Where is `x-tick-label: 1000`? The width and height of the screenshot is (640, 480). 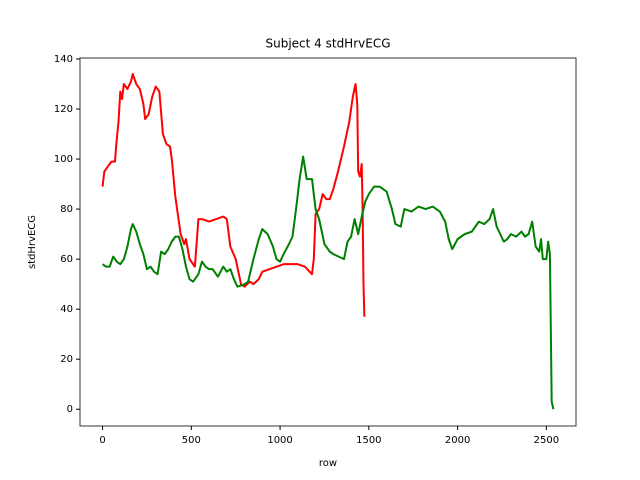 x-tick-label: 1000 is located at coordinates (279, 440).